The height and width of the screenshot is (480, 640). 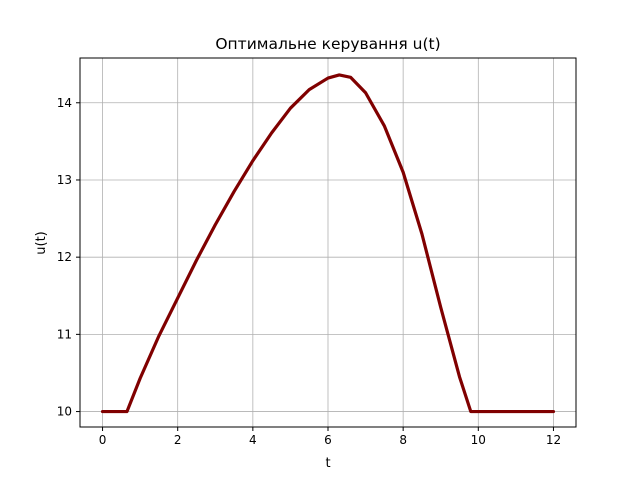 I want to click on y-tick-label: 10, so click(x=64, y=412).